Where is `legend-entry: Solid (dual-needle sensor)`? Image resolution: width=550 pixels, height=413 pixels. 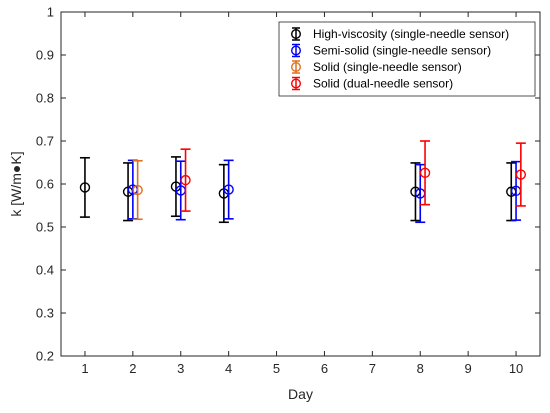 legend-entry: Solid (dual-needle sensor) is located at coordinates (372, 84).